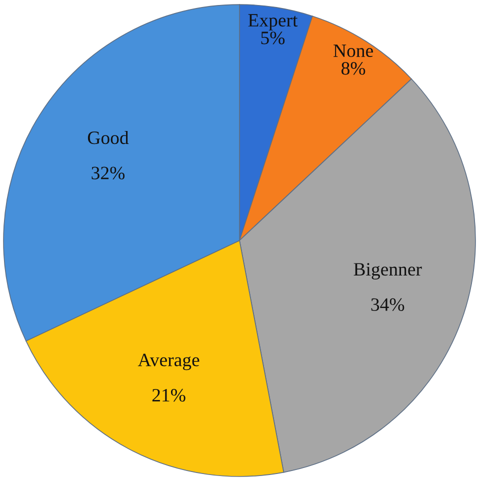  Describe the element at coordinates (108, 137) in the screenshot. I see `slice-label: Good` at that location.